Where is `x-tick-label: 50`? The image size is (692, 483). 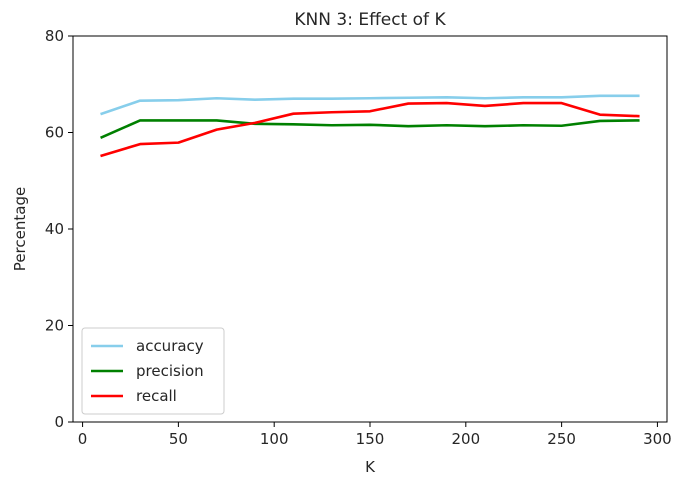
x-tick-label: 50 is located at coordinates (178, 439).